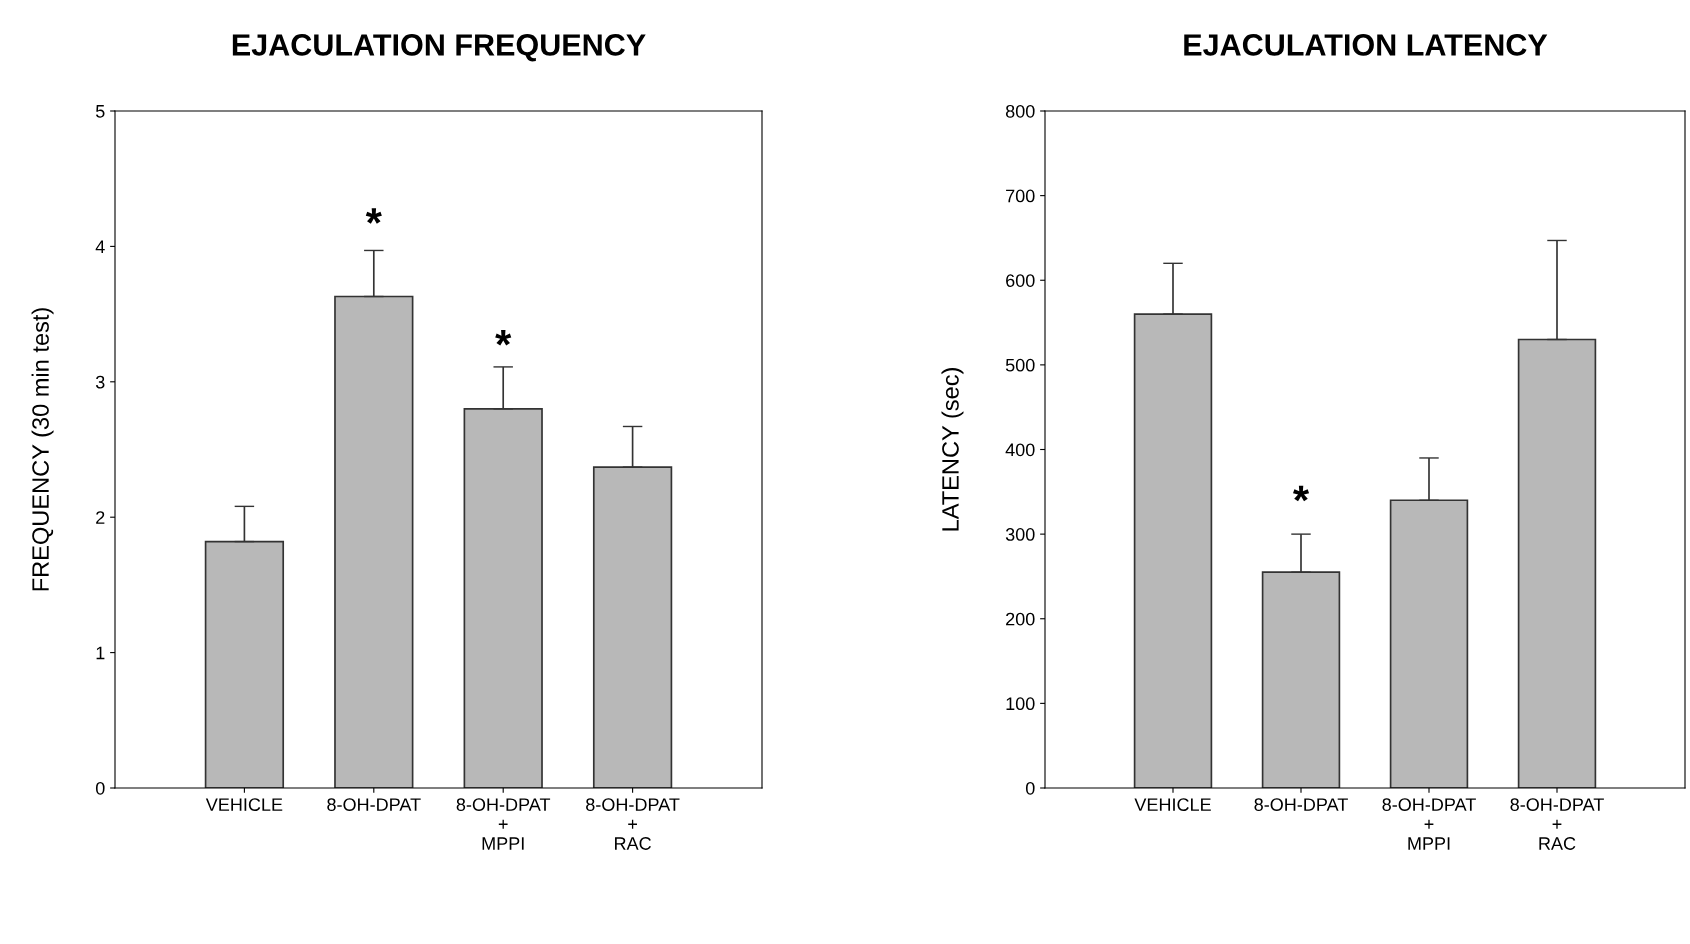 This screenshot has height=944, width=1690. Describe the element at coordinates (1020, 619) in the screenshot. I see `y-tick-label: 200` at that location.